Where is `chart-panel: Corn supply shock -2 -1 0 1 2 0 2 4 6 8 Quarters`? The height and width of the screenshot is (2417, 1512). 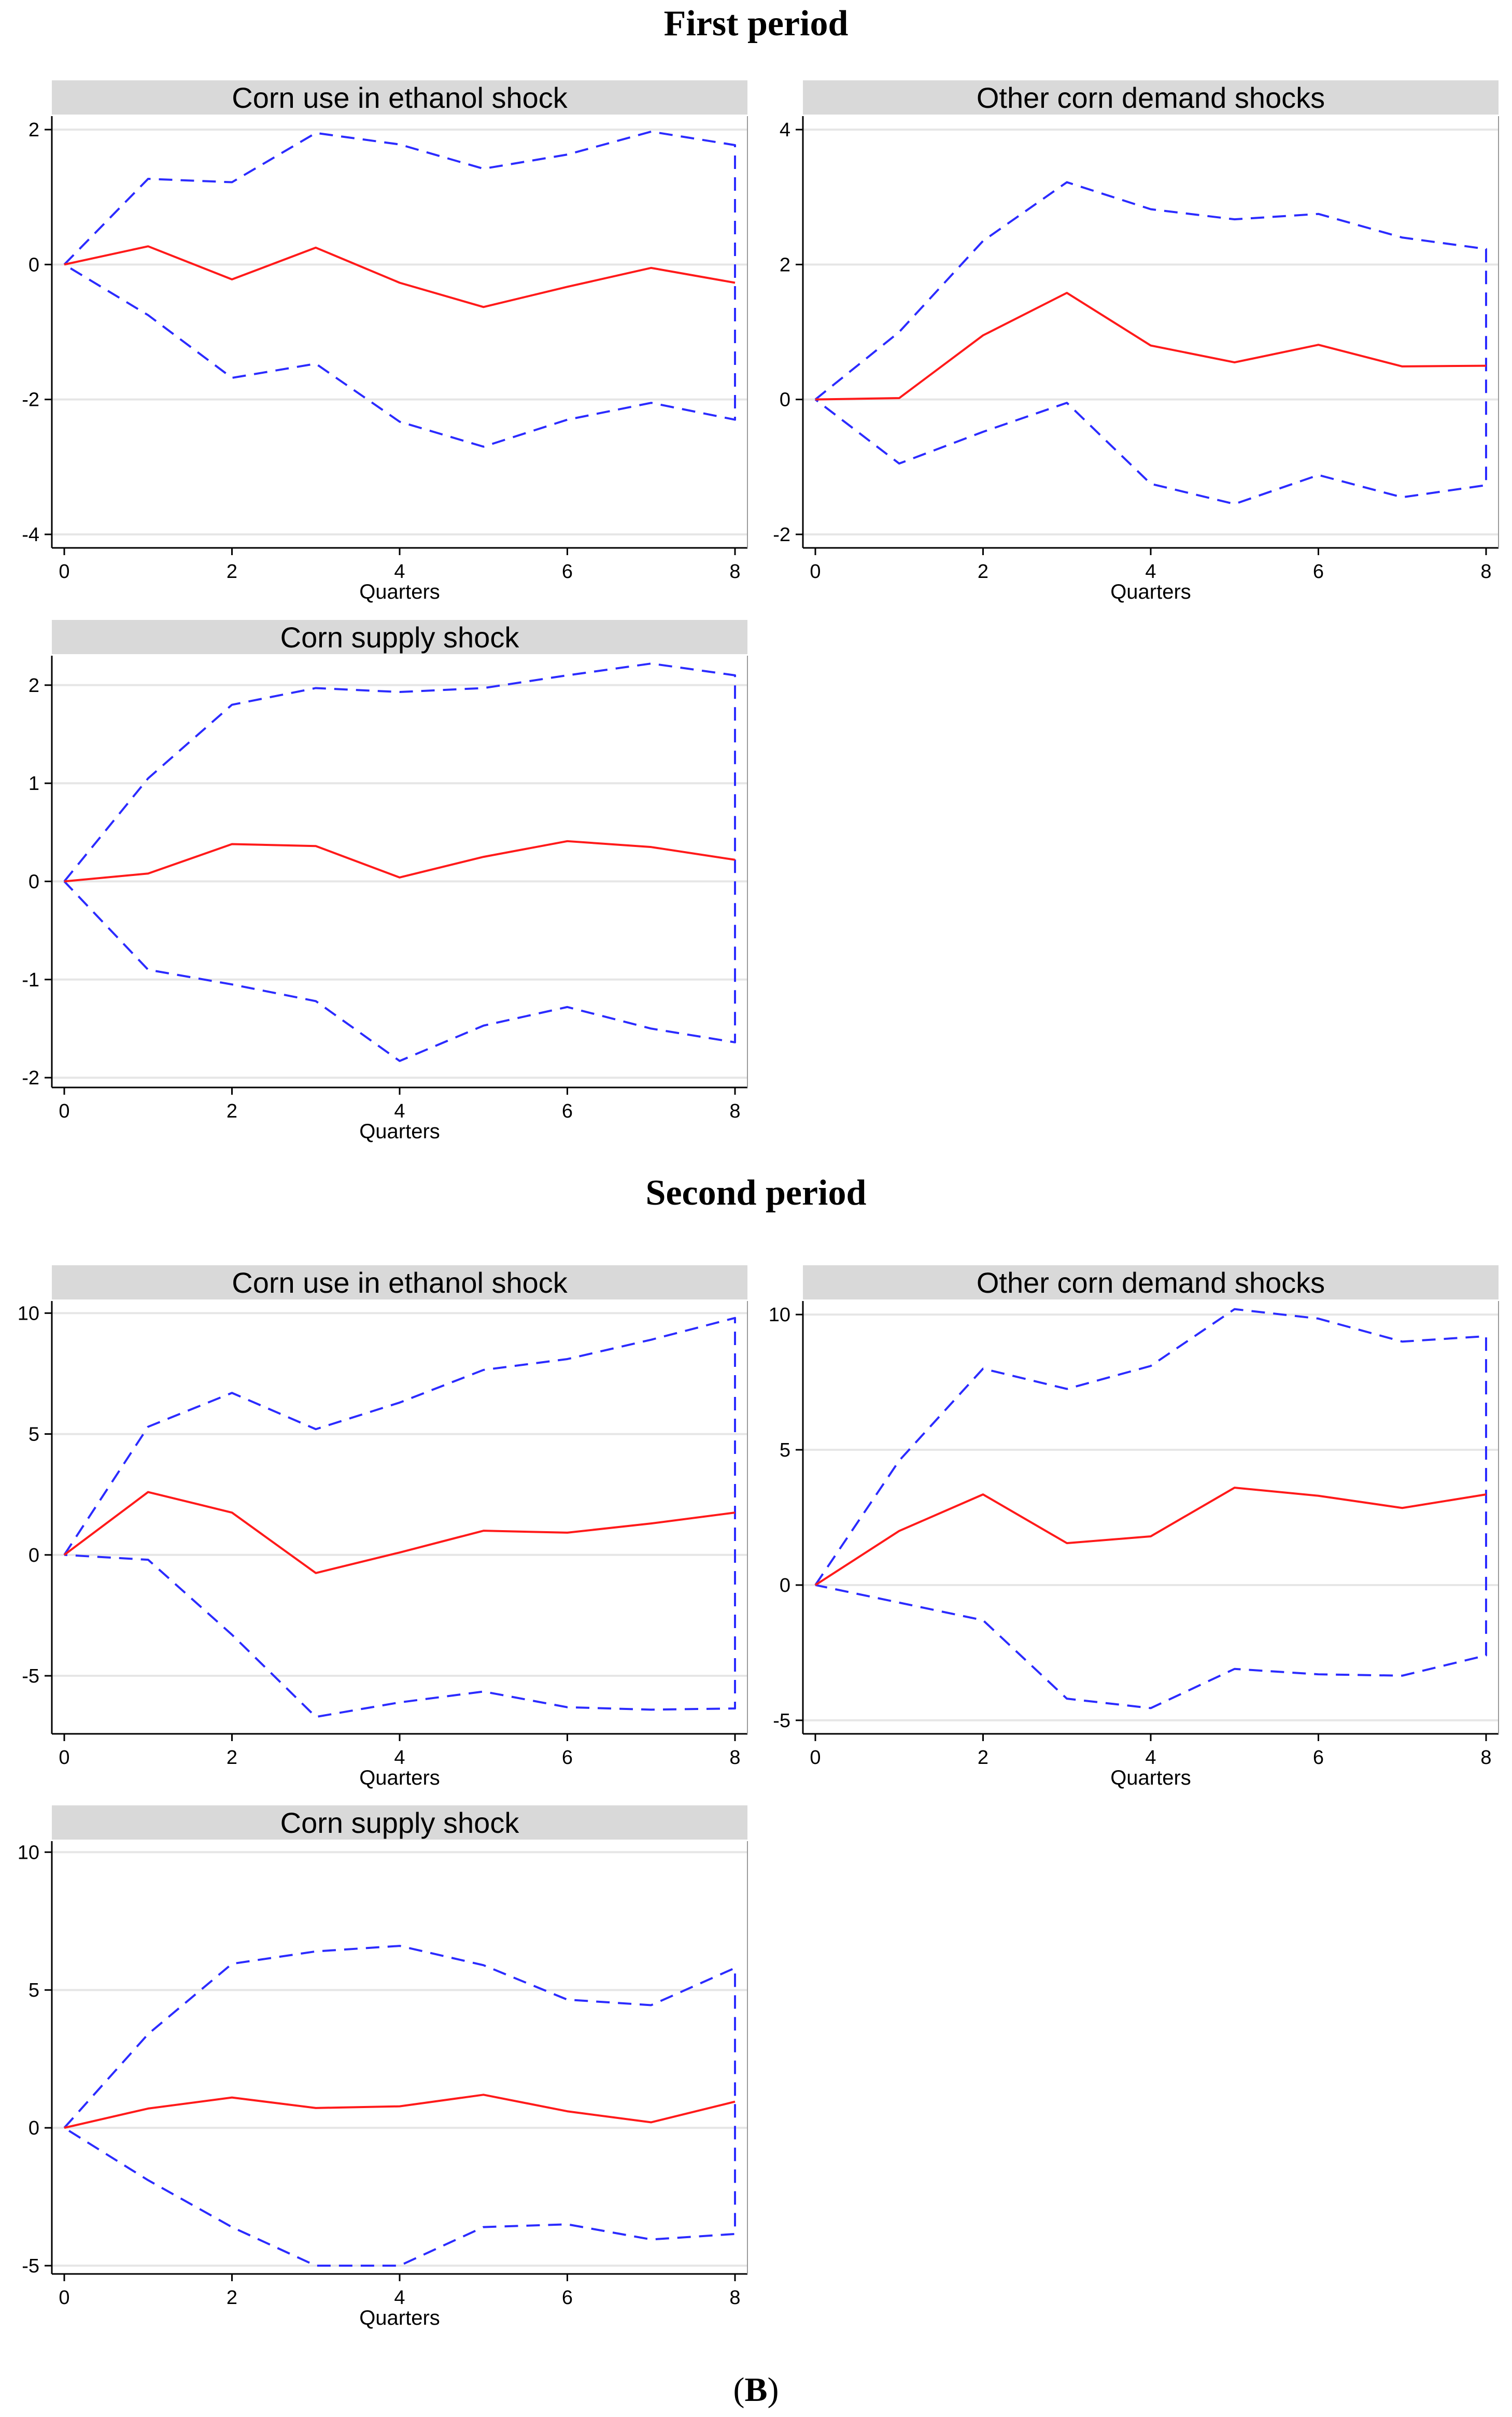 chart-panel: Corn supply shock -2 -1 0 1 2 0 2 4 6 8 Quarters is located at coordinates (385, 881).